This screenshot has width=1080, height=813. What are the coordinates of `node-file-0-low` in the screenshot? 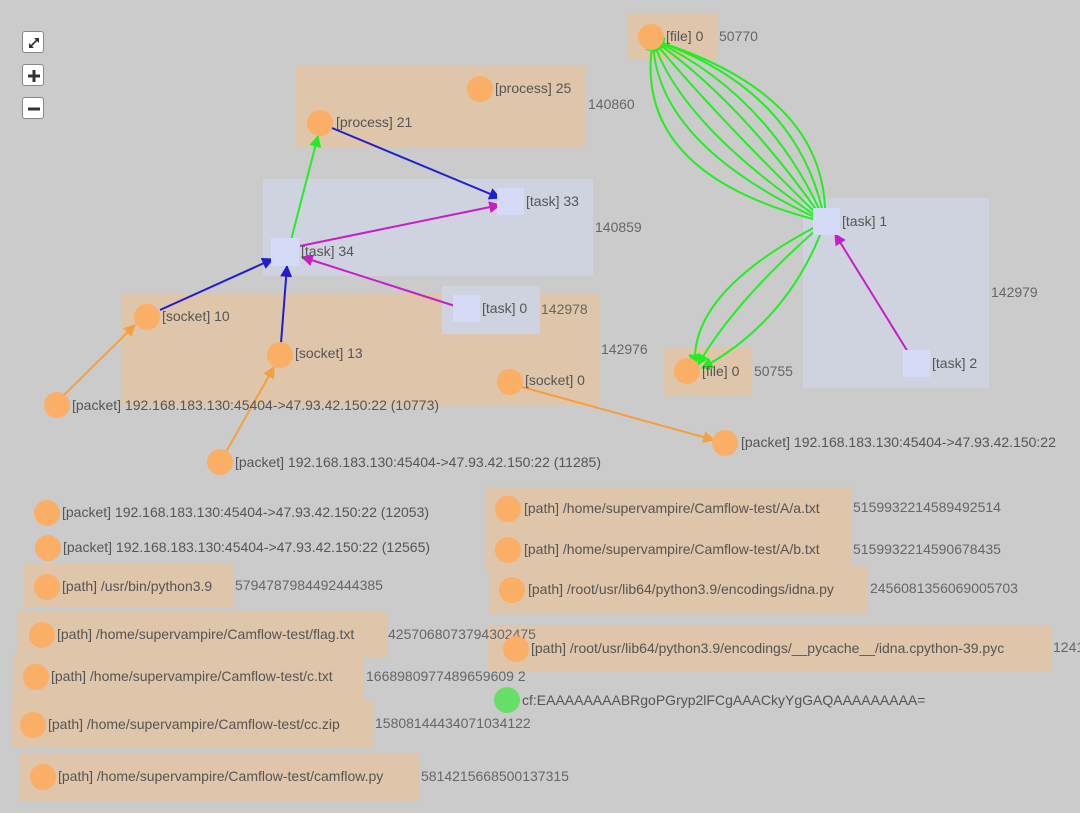 It's located at (687, 371).